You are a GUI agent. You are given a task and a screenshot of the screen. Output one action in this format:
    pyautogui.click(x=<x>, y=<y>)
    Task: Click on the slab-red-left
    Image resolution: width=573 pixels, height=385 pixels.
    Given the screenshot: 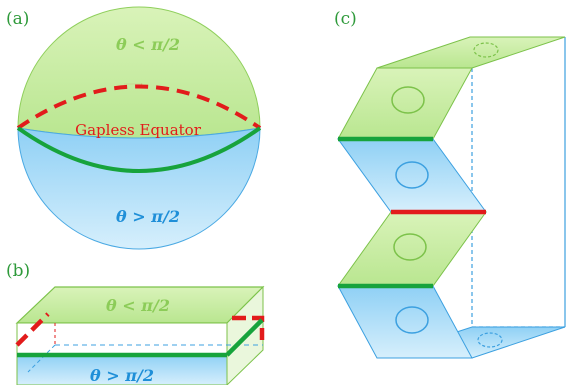 What is the action you would take?
    pyautogui.click(x=32, y=329)
    